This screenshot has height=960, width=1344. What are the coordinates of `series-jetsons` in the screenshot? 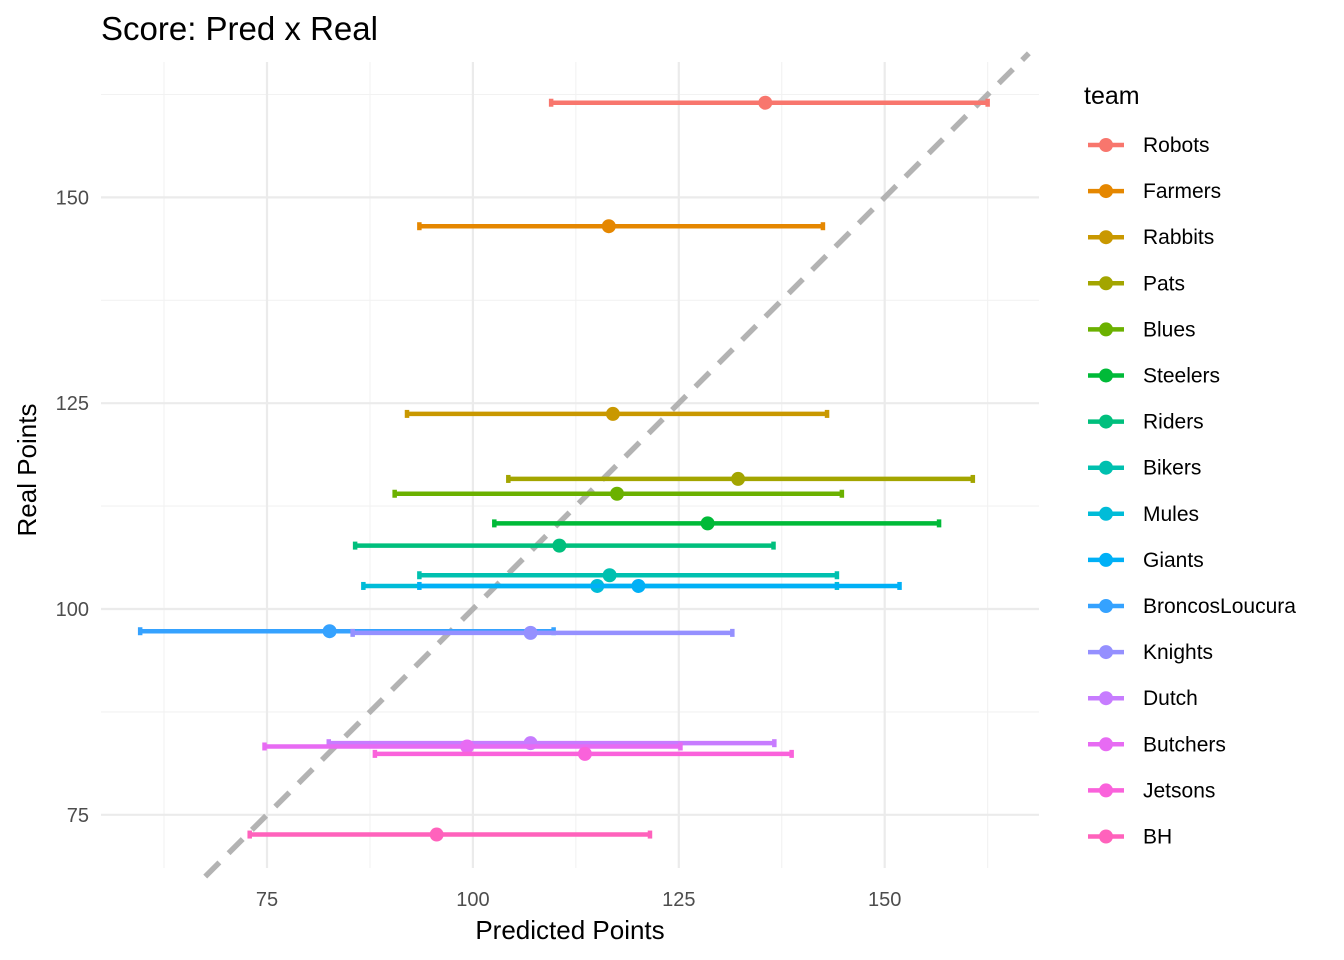 It's located at (583, 753).